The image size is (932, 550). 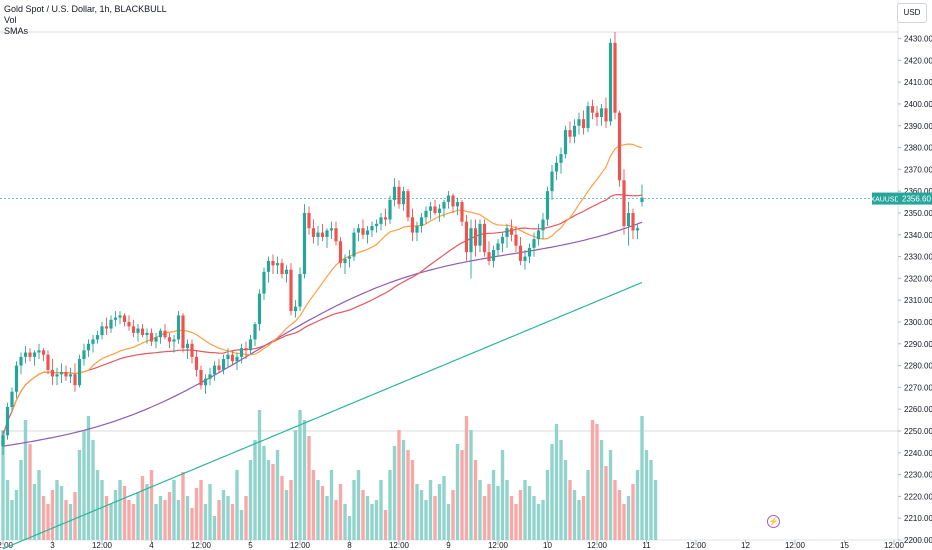 What do you see at coordinates (918, 344) in the screenshot?
I see `y-tick-label: 2290.00` at bounding box center [918, 344].